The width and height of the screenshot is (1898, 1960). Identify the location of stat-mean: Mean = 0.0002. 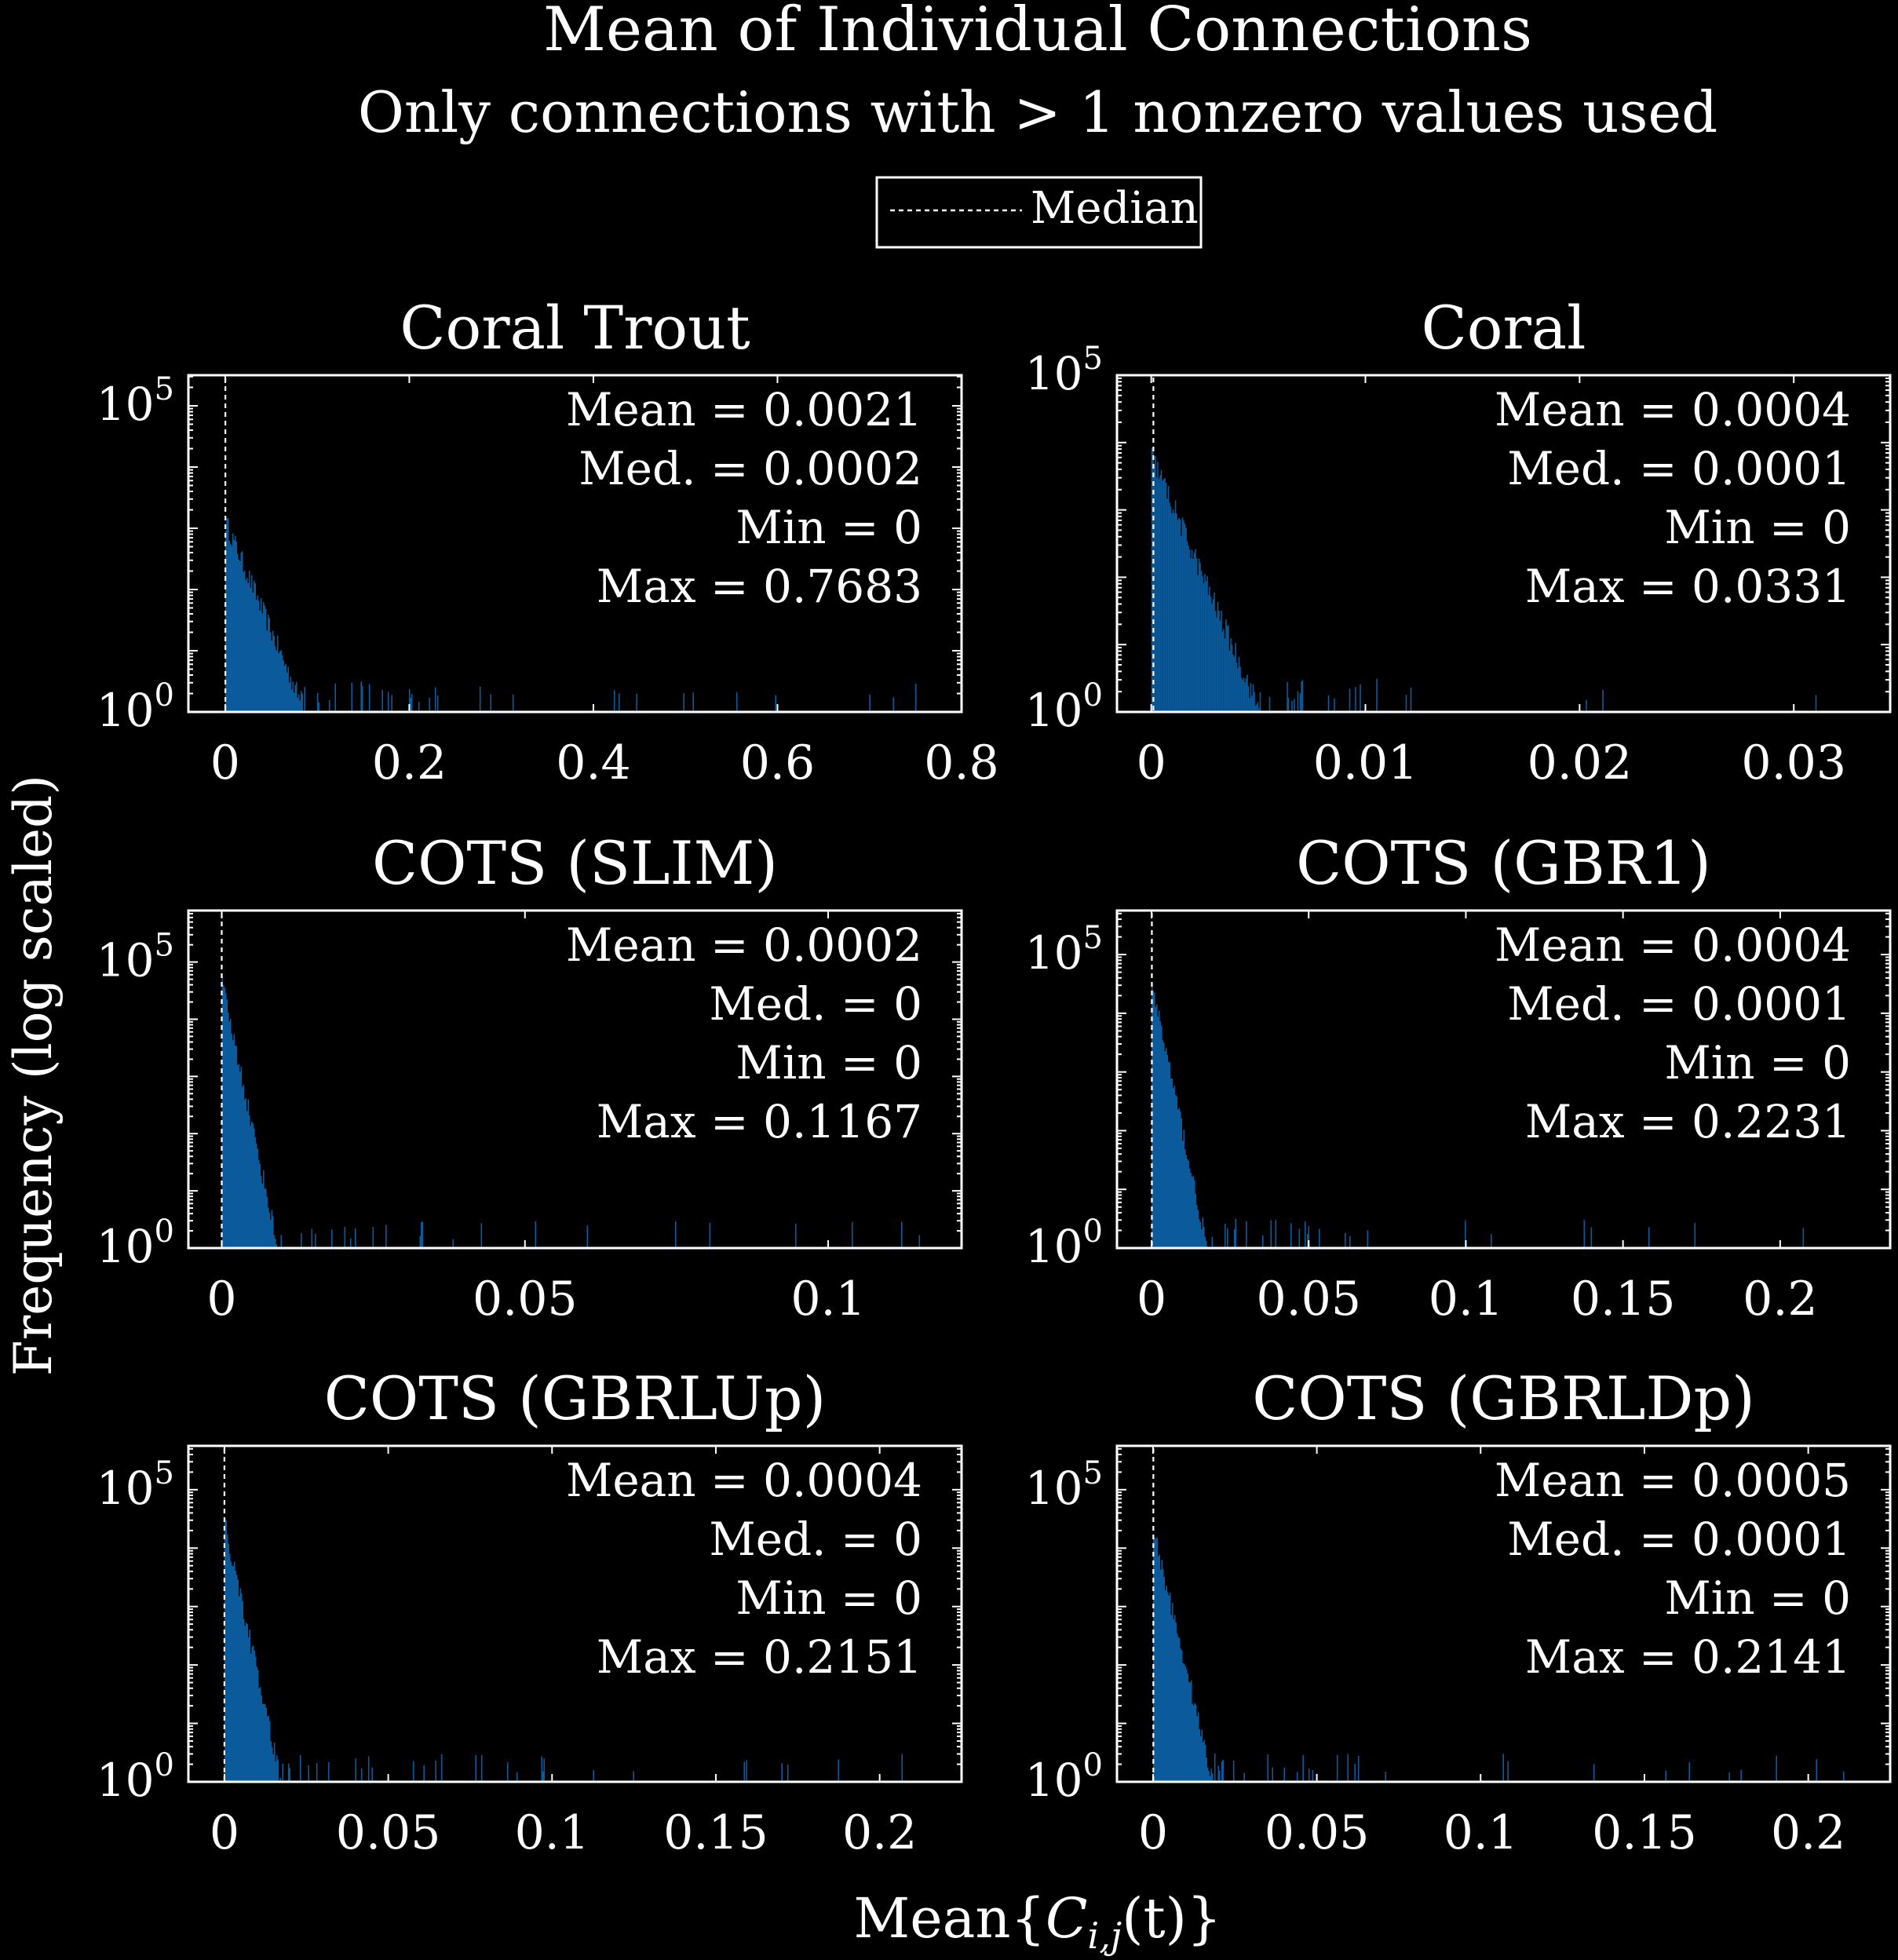
(744, 945).